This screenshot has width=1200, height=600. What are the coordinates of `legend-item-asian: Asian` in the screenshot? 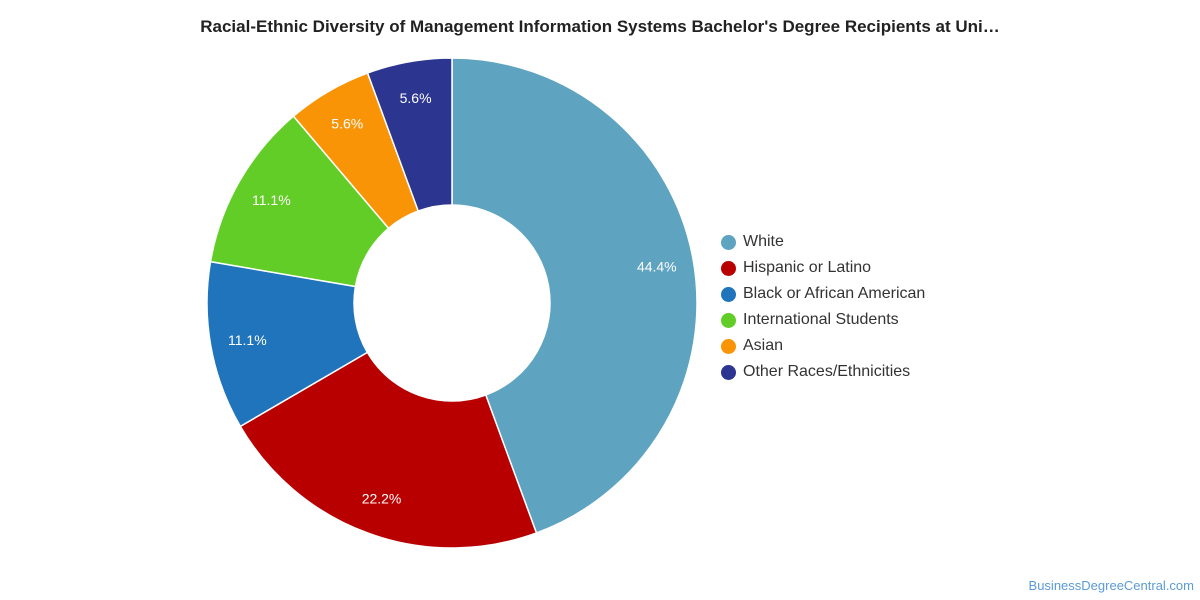 It's located at (823, 346).